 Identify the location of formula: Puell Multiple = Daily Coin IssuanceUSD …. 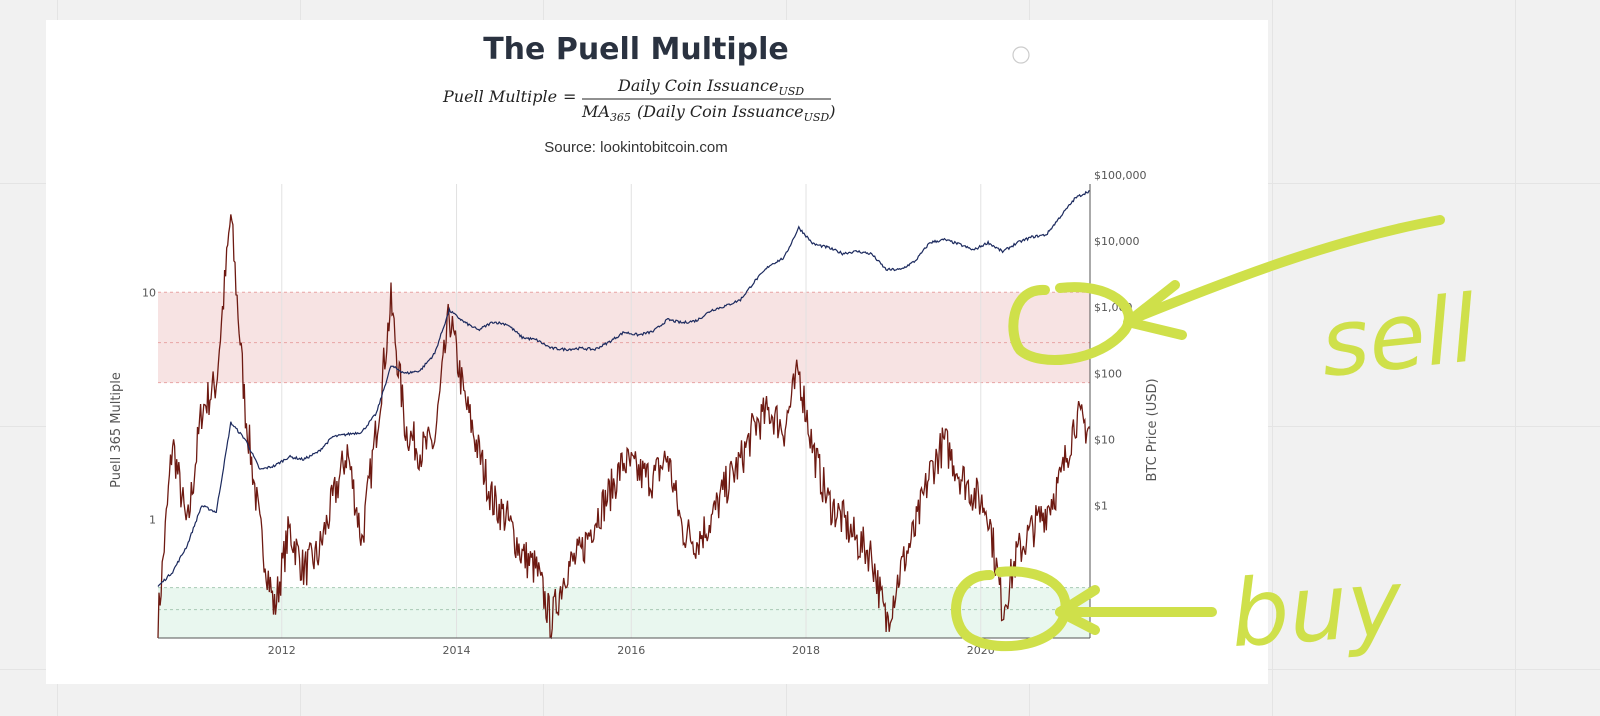
(639, 100).